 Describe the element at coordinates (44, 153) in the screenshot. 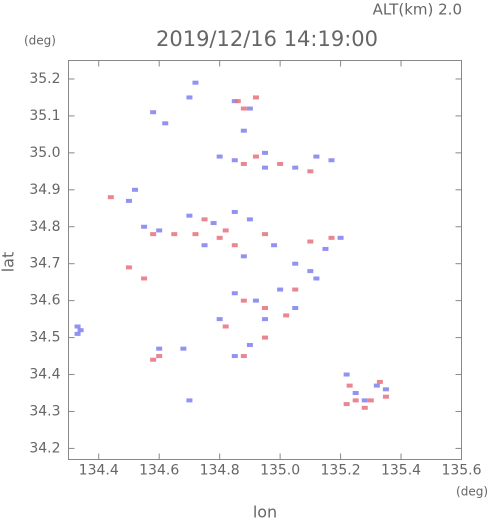

I see `y-tick-label: 35.0` at that location.